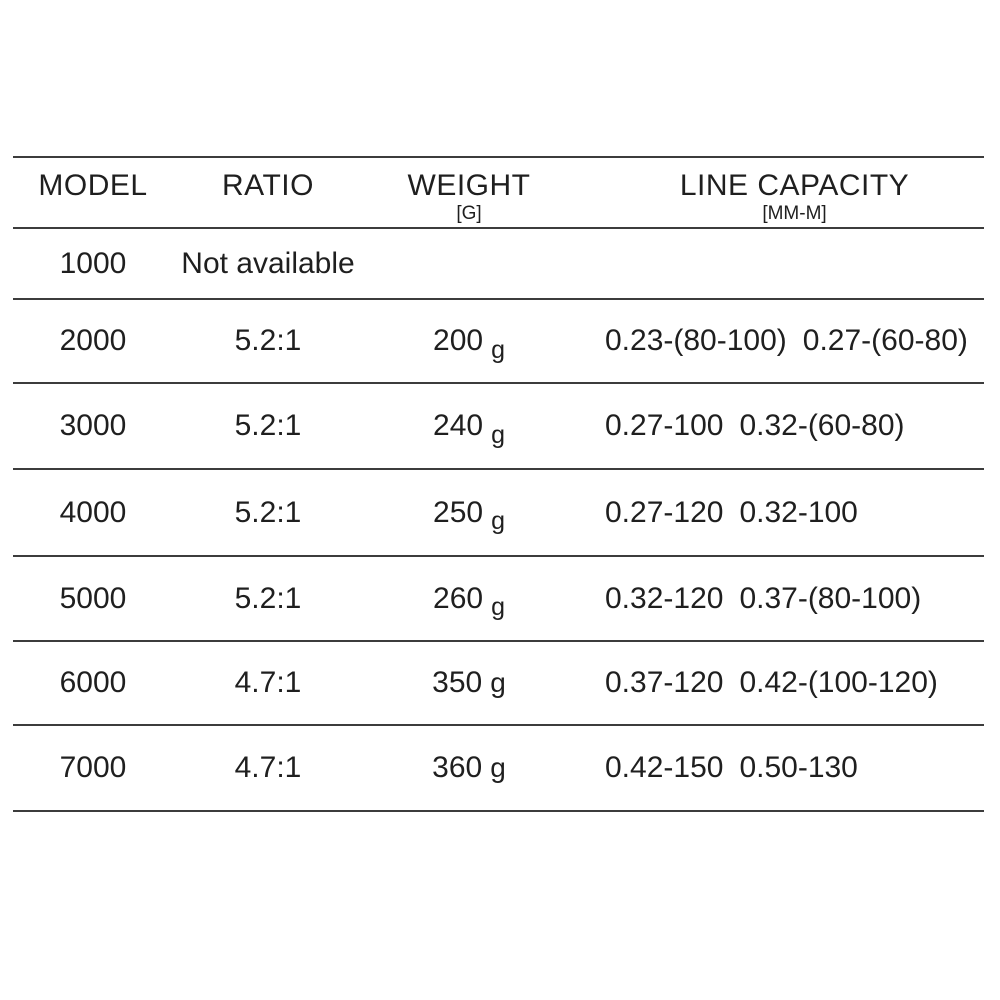 The image size is (1000, 1000). I want to click on ratio-cell: Not available, so click(268, 263).